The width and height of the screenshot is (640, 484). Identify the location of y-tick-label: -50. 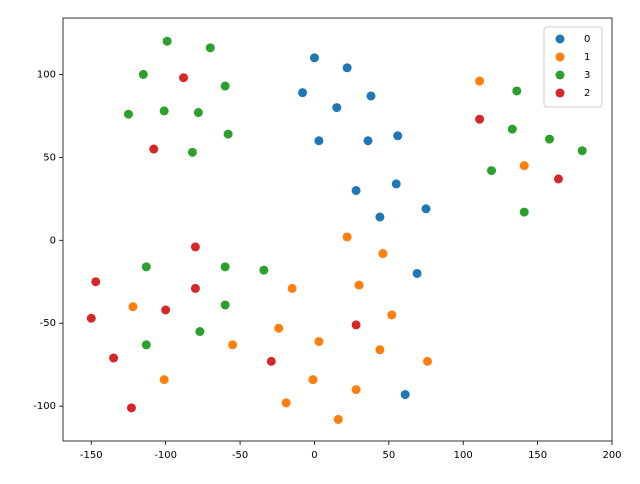
(48, 323).